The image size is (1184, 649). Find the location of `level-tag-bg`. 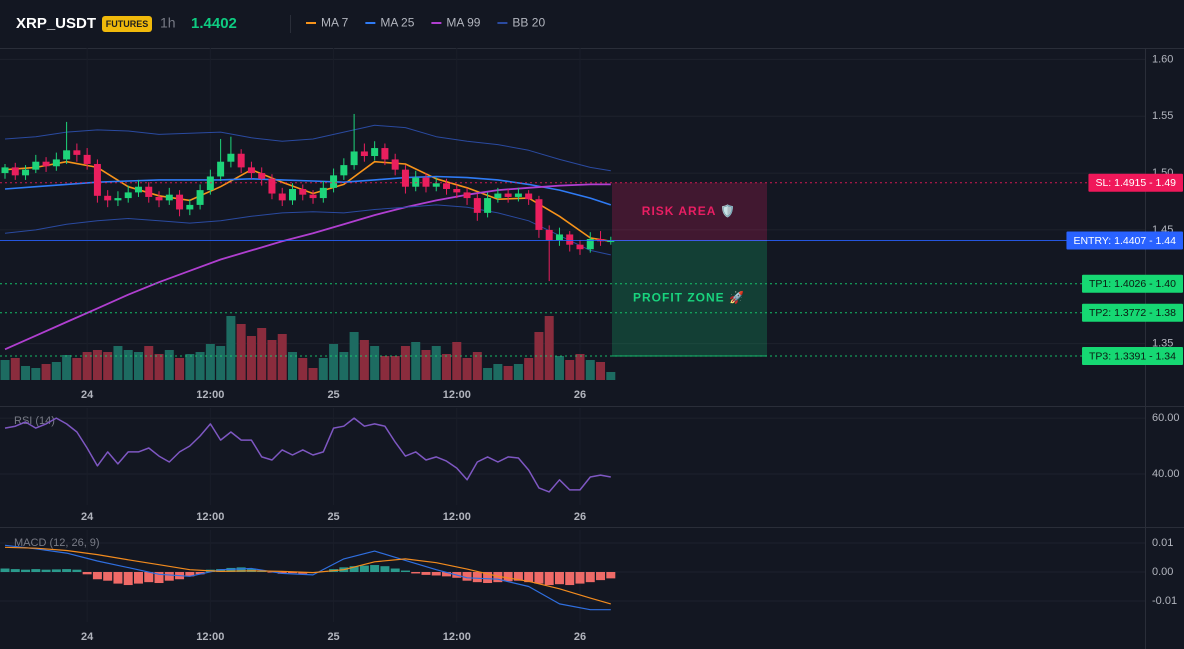

level-tag-bg is located at coordinates (1132, 356).